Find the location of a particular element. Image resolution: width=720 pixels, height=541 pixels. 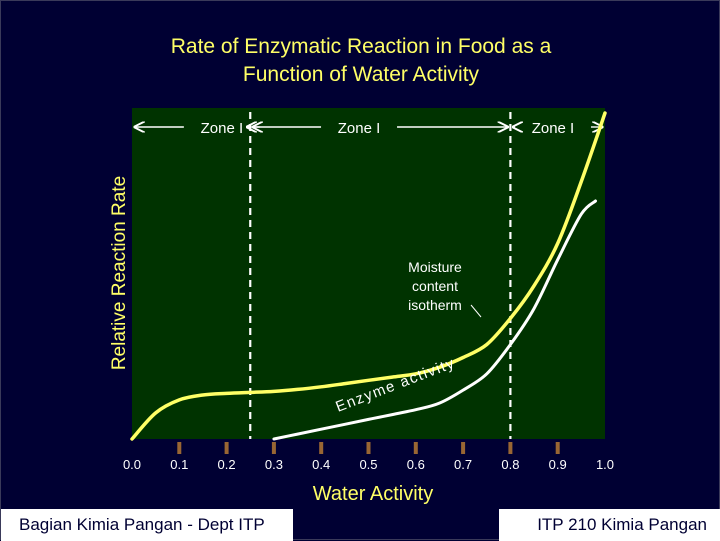

footer-course: ITP 210 Kimia Pangan is located at coordinates (609, 525).